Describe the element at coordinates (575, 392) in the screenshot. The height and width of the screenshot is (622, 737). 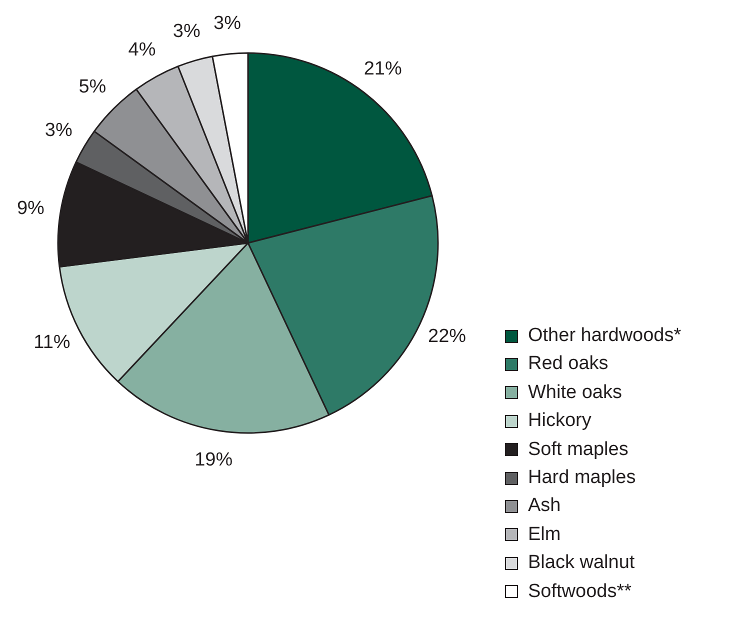
I see `legend-label: White oaks` at that location.